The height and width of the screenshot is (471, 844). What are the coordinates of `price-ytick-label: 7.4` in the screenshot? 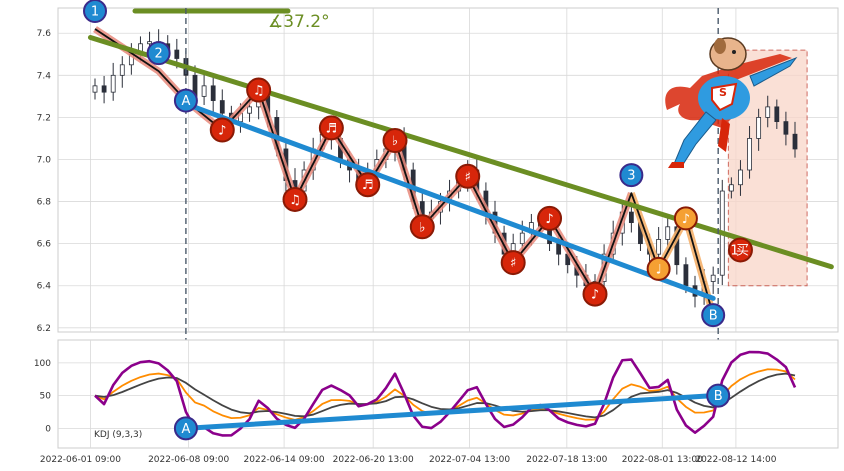 It's located at (44, 76).